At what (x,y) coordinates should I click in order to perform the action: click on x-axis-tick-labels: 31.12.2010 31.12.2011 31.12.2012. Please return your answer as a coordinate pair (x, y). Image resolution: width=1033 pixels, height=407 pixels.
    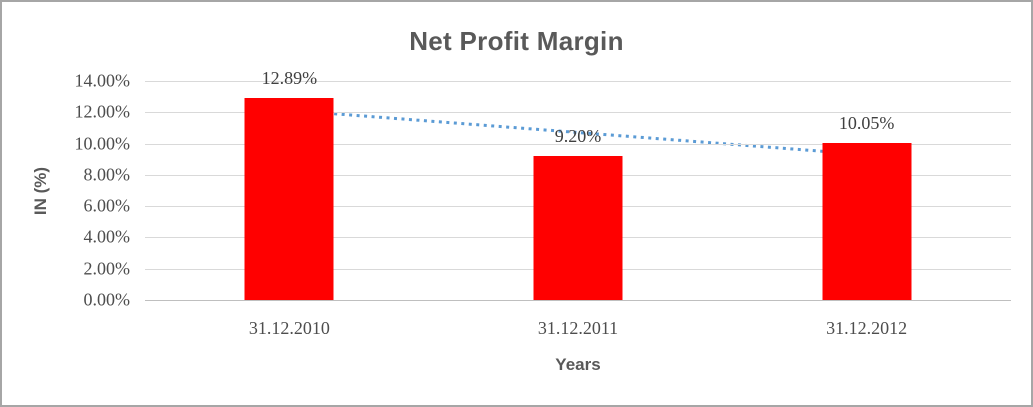
    Looking at the image, I should click on (578, 330).